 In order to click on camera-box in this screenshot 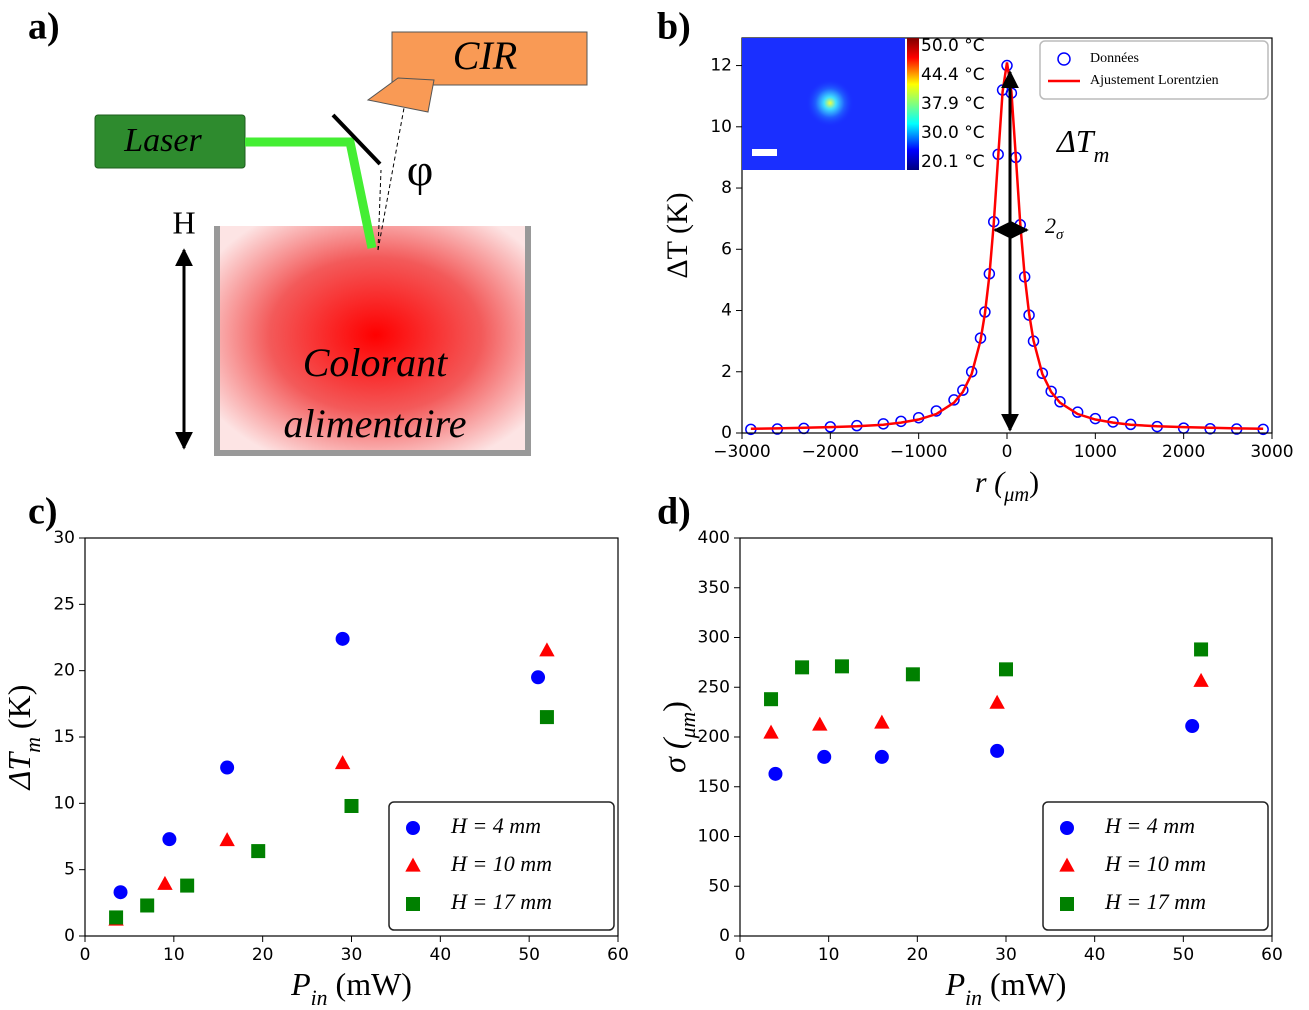, I will do `click(489, 58)`.